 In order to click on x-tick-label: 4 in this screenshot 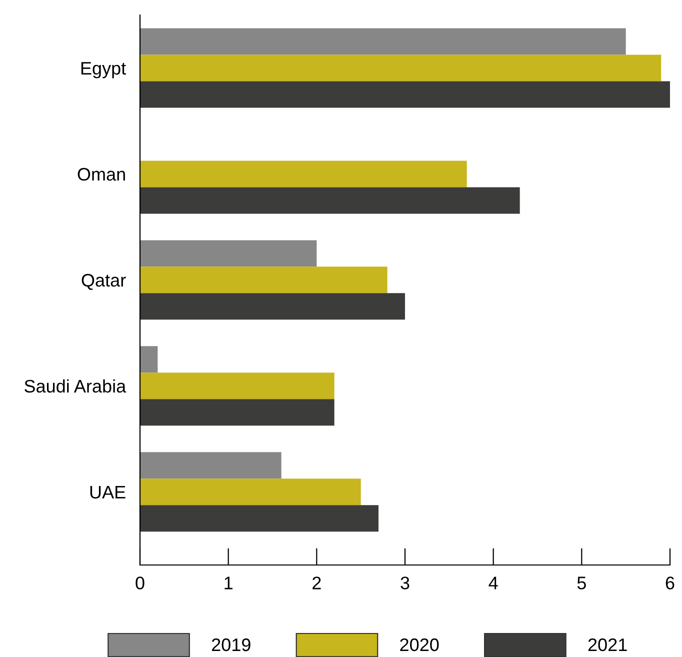, I will do `click(493, 583)`.